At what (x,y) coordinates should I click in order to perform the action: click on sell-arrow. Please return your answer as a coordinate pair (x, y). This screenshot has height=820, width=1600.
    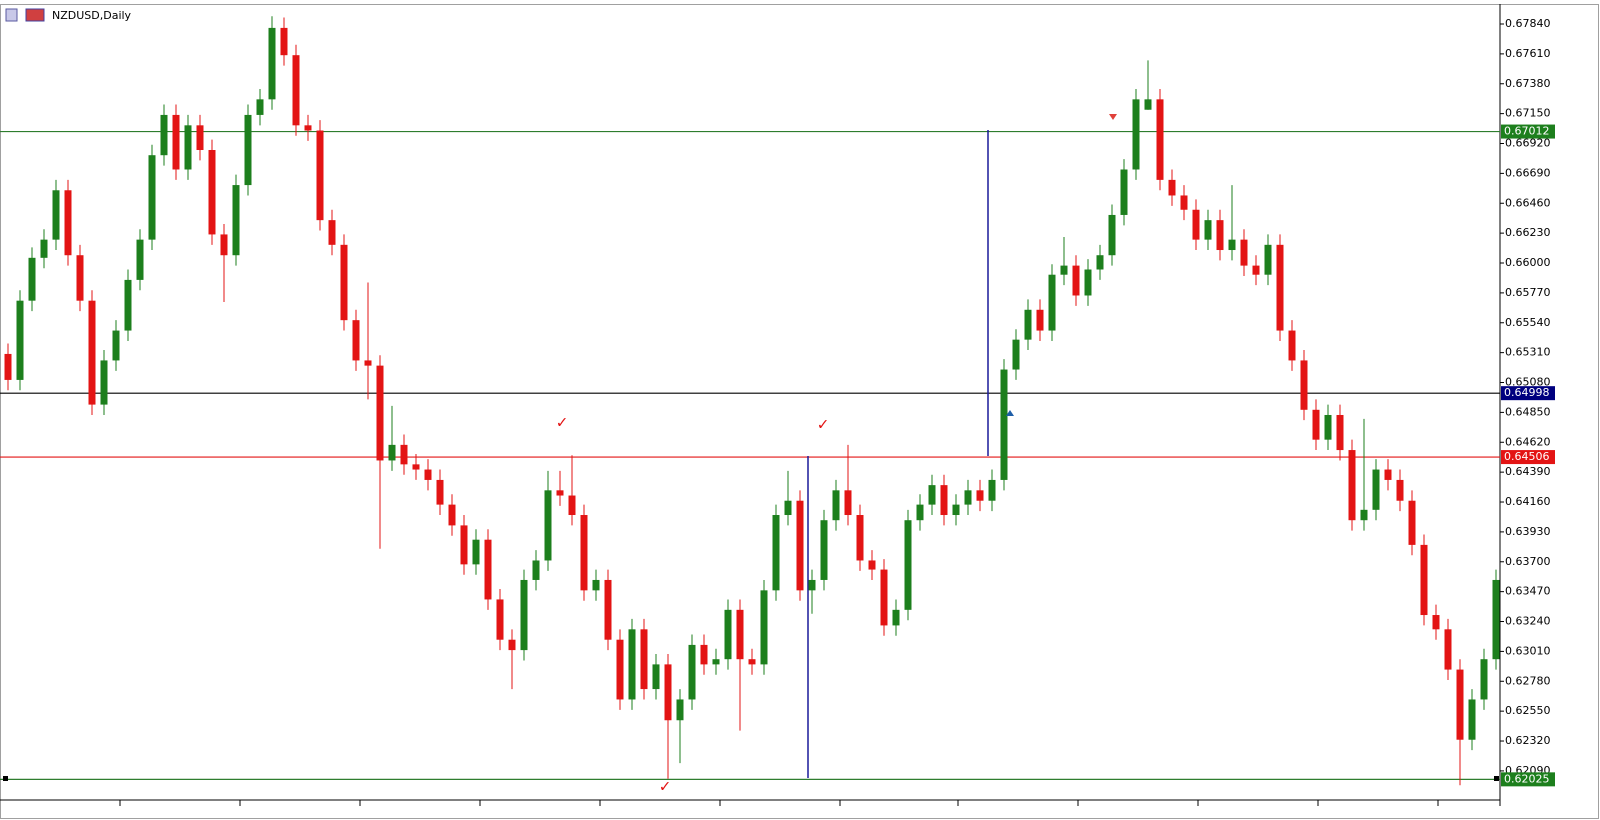
    Looking at the image, I should click on (1113, 117).